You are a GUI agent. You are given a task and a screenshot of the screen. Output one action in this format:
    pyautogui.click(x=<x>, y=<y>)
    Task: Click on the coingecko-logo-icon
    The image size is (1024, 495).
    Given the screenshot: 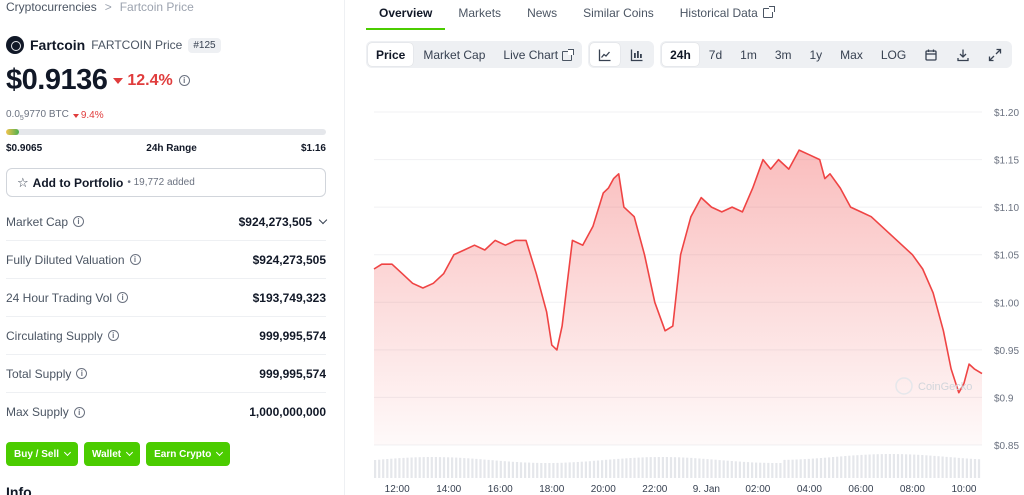 What is the action you would take?
    pyautogui.click(x=904, y=386)
    